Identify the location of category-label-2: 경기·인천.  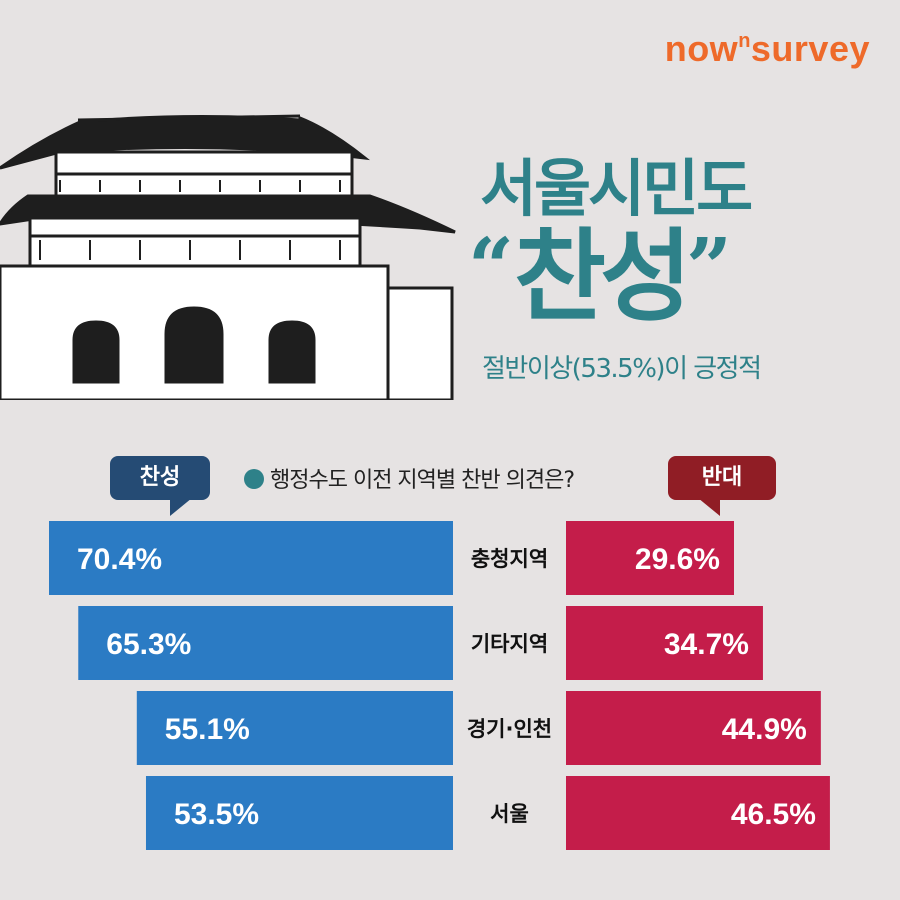
(509, 729).